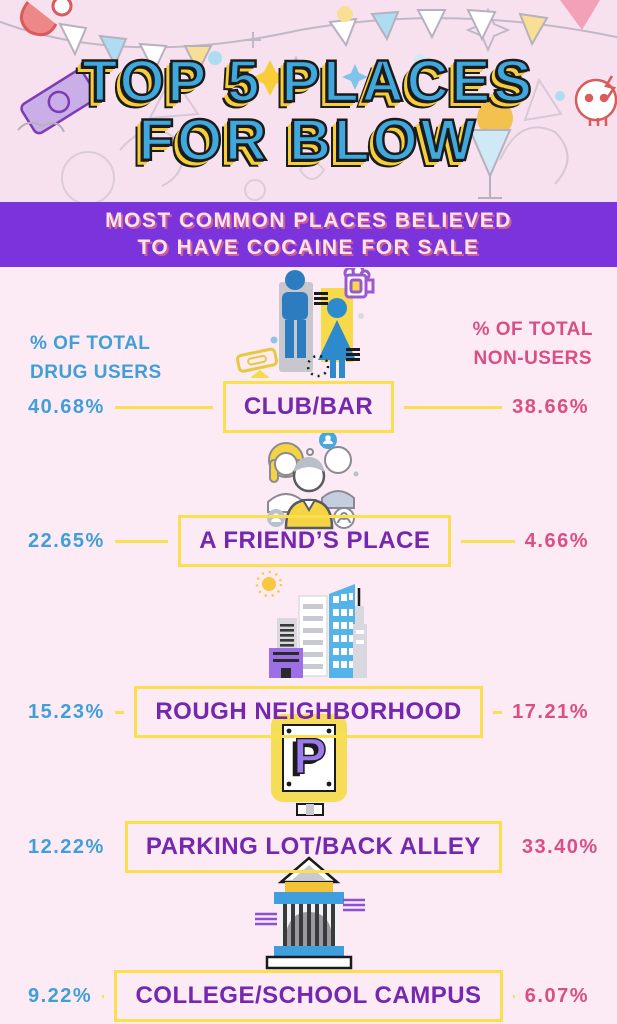 This screenshot has width=617, height=1024. I want to click on parking-row: 12.22% PARKING LOT/BACK ALLEY 33.40%, so click(308, 847).